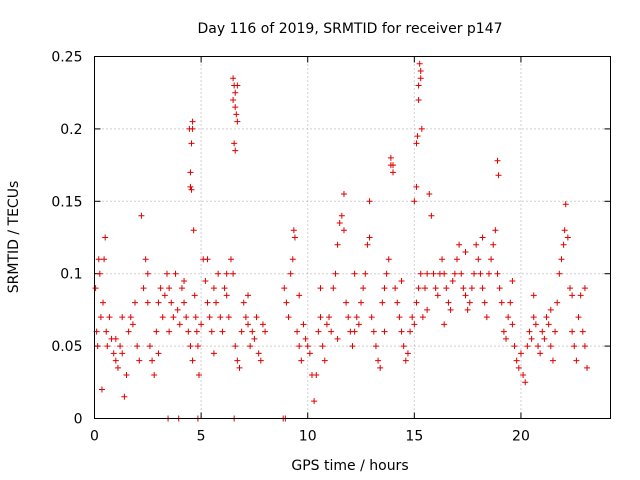 Image resolution: width=640 pixels, height=480 pixels. I want to click on x-tick-label: 15, so click(414, 437).